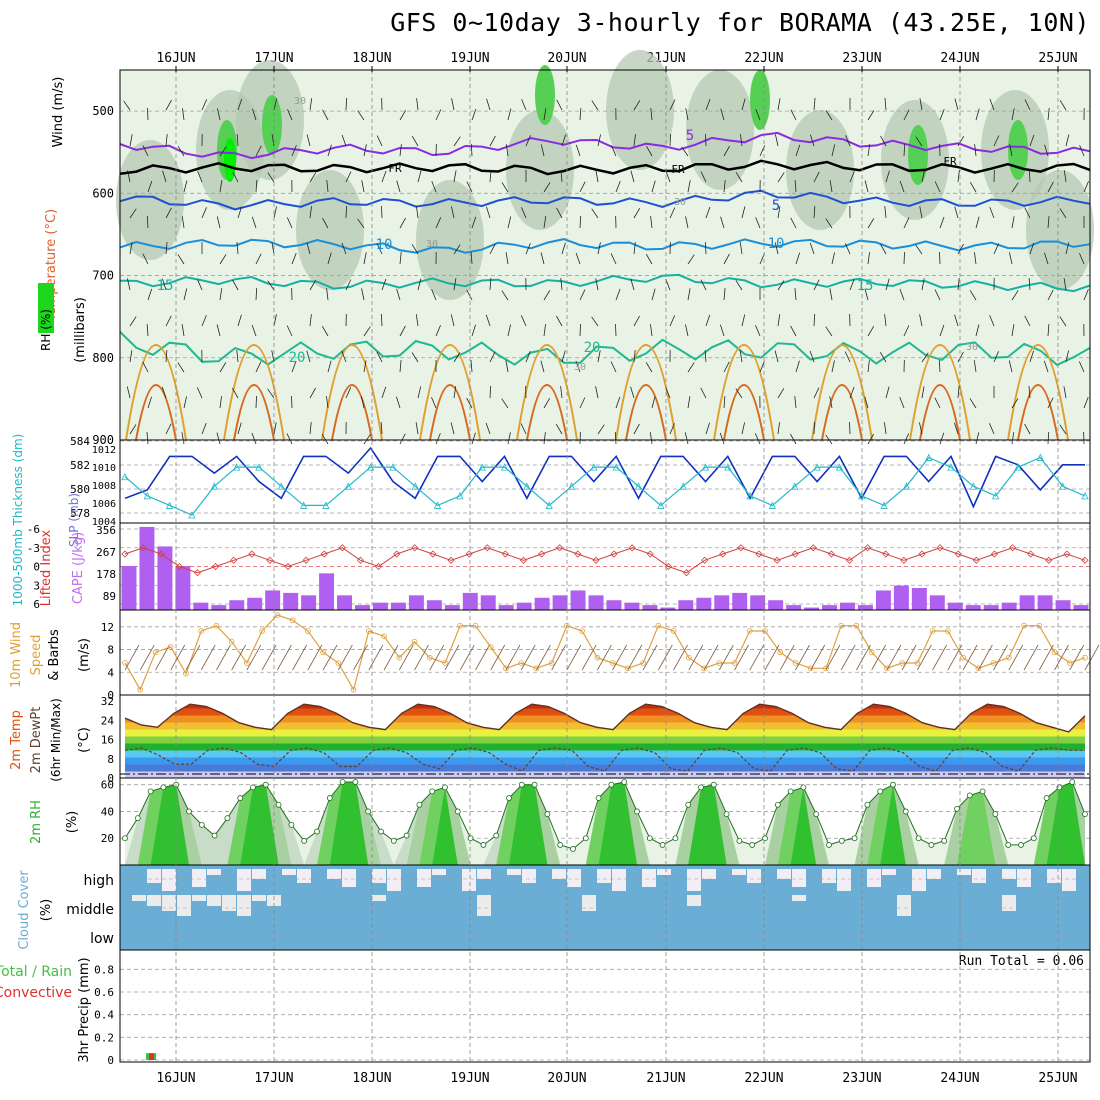 The image size is (1100, 1100). I want to click on rh-tick-label: 60, so click(107, 785).